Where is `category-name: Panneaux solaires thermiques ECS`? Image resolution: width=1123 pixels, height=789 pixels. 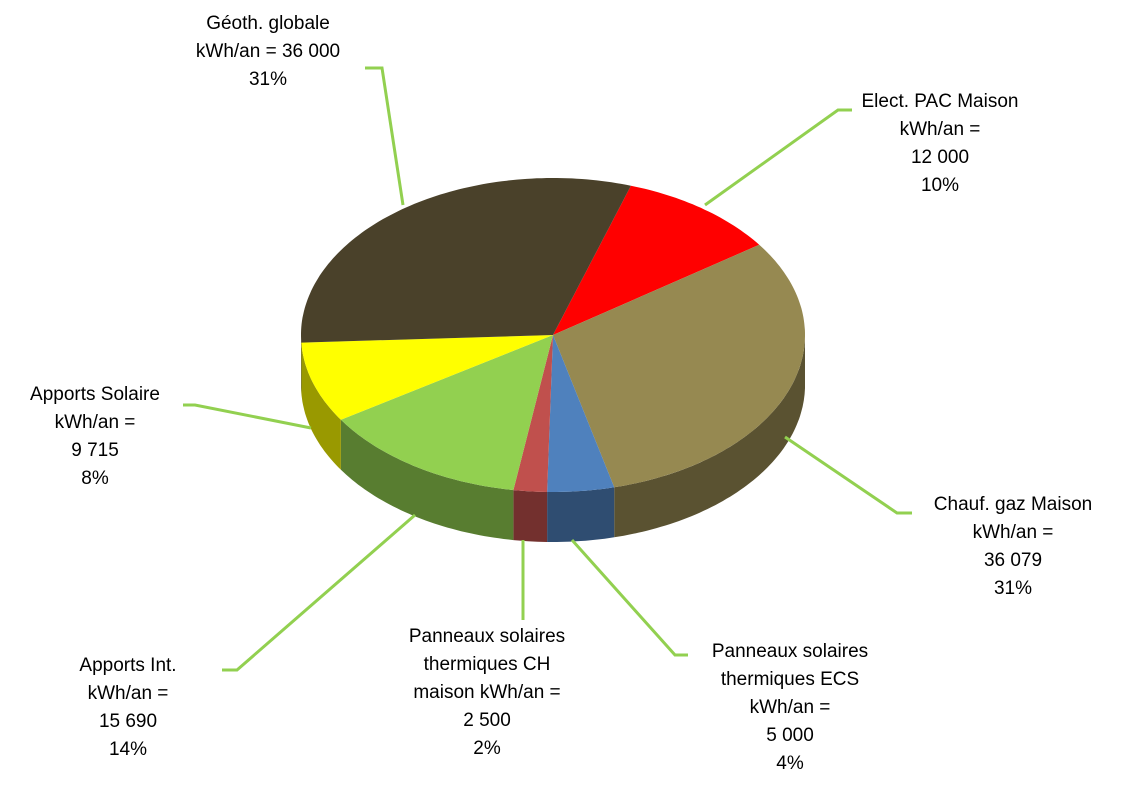
category-name: Panneaux solaires thermiques ECS is located at coordinates (790, 665).